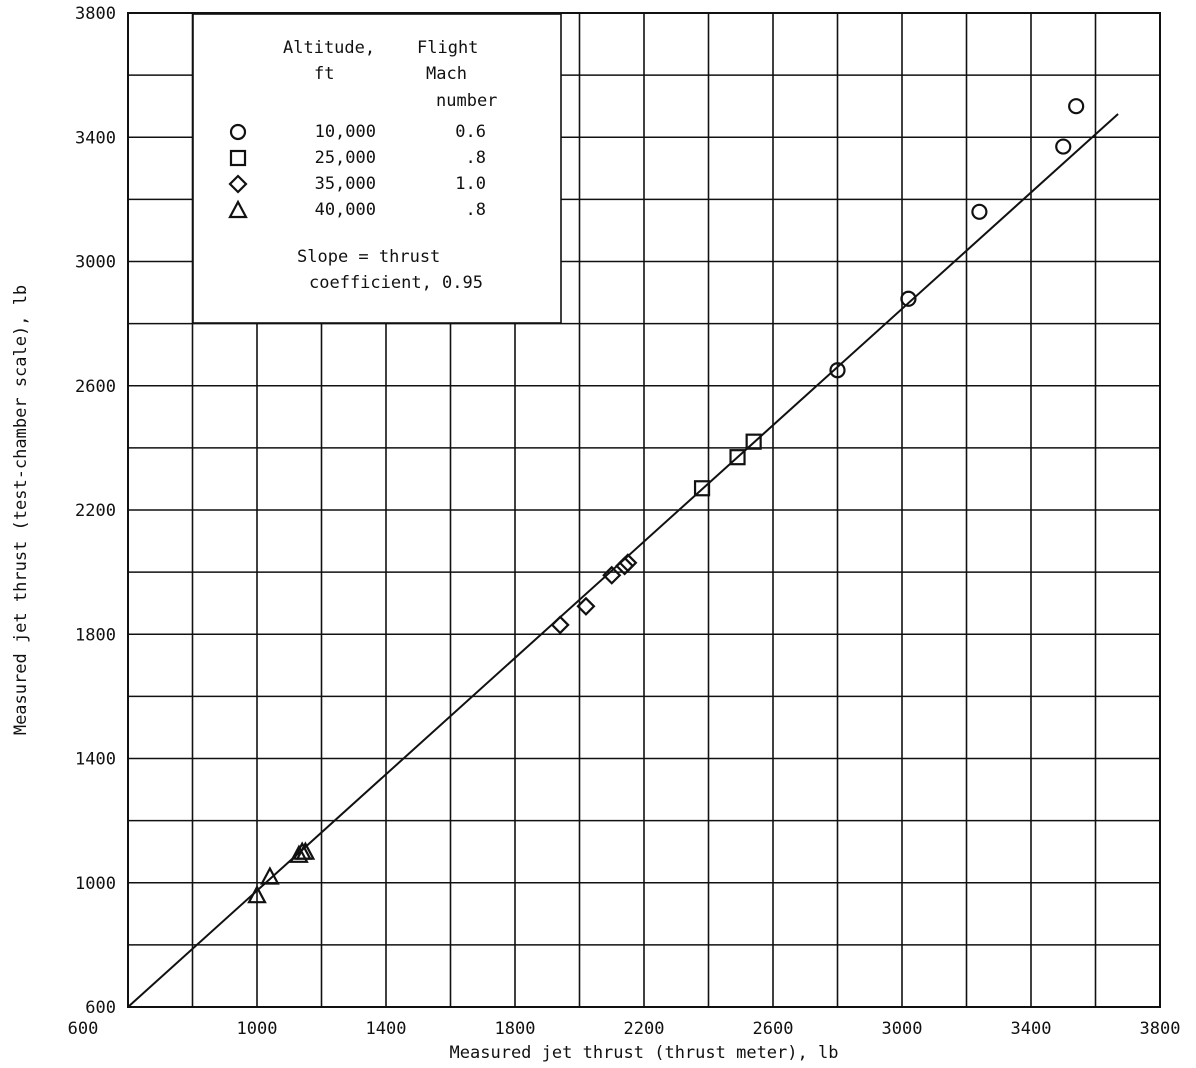 This screenshot has height=1068, width=1196. Describe the element at coordinates (773, 1029) in the screenshot. I see `x-tick-label: 2600` at that location.